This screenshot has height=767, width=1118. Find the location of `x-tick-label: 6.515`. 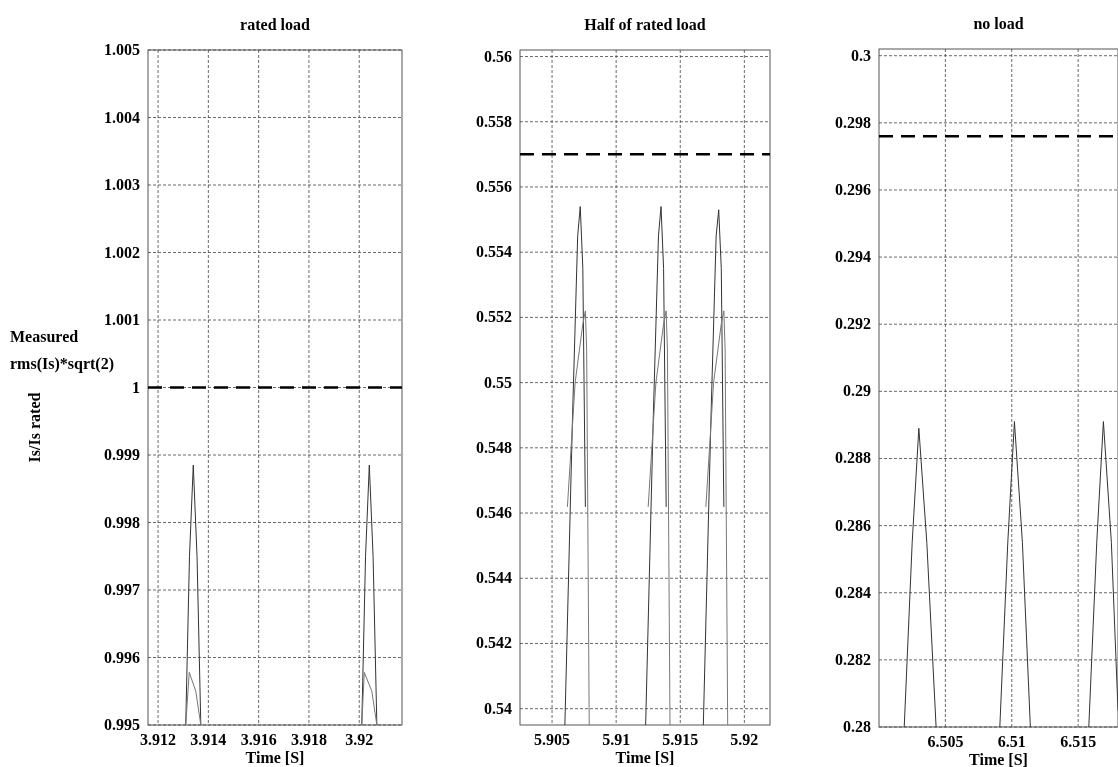

x-tick-label: 6.515 is located at coordinates (1078, 741).